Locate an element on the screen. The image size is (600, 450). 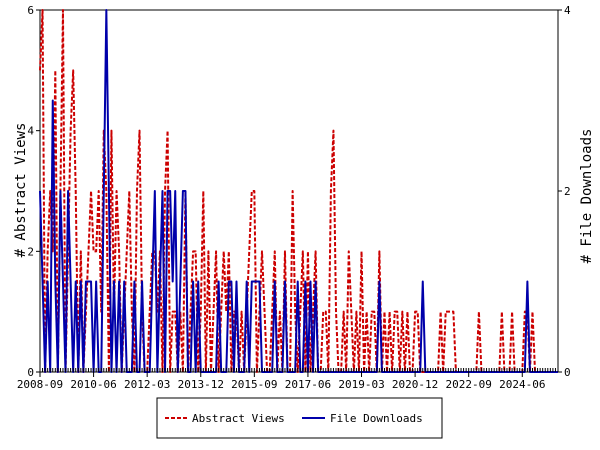
x-tick-label: 2012-03 is located at coordinates (147, 384).